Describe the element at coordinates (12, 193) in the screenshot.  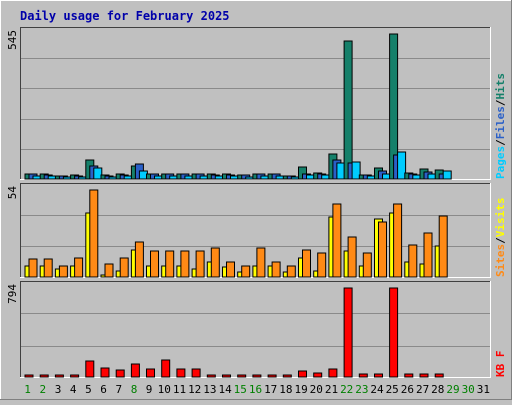
I see `y-max-label: 54` at that location.